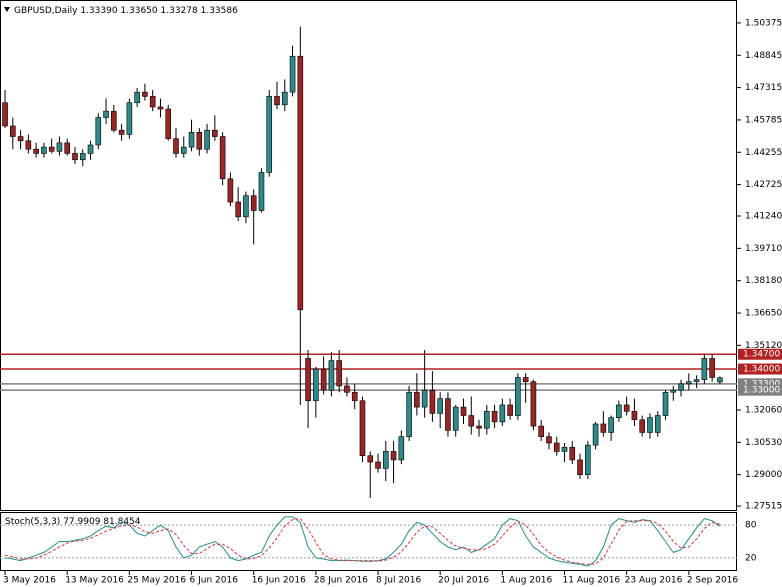 This screenshot has width=782, height=587. What do you see at coordinates (763, 249) in the screenshot?
I see `y-tick-label: 1.39710` at bounding box center [763, 249].